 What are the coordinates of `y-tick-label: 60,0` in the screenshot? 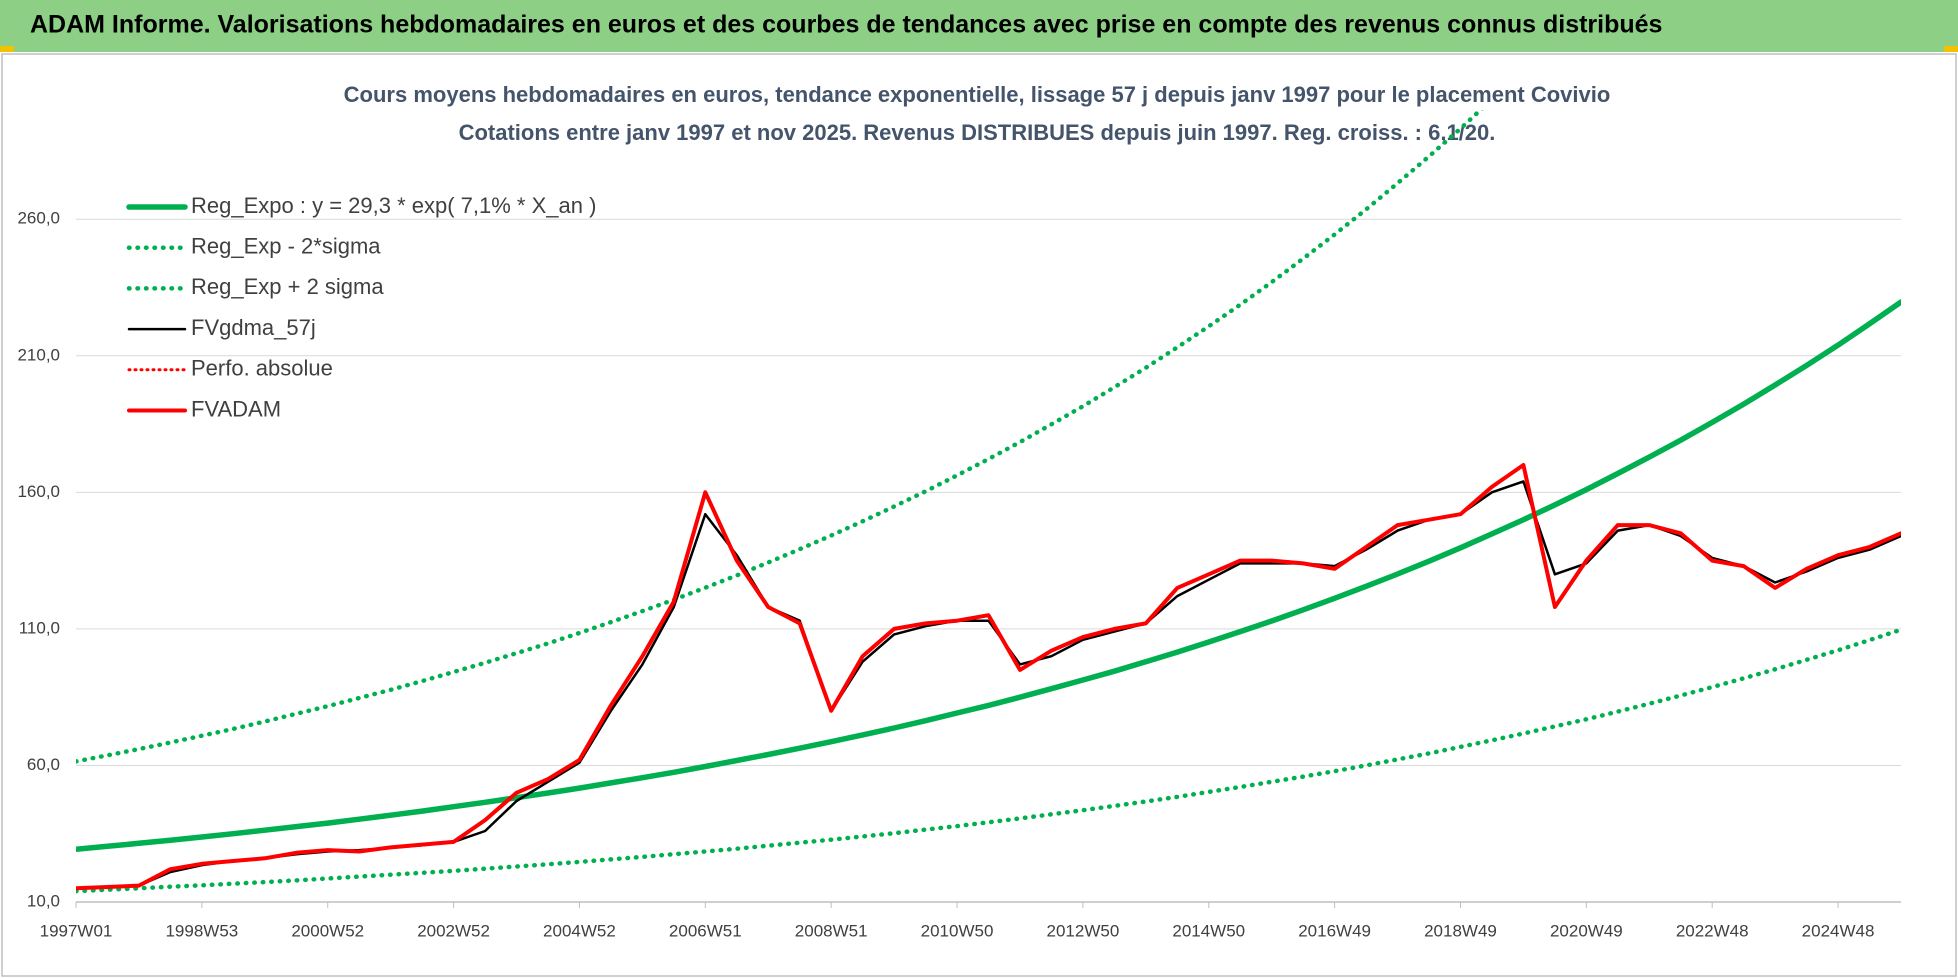 It's located at (43, 764).